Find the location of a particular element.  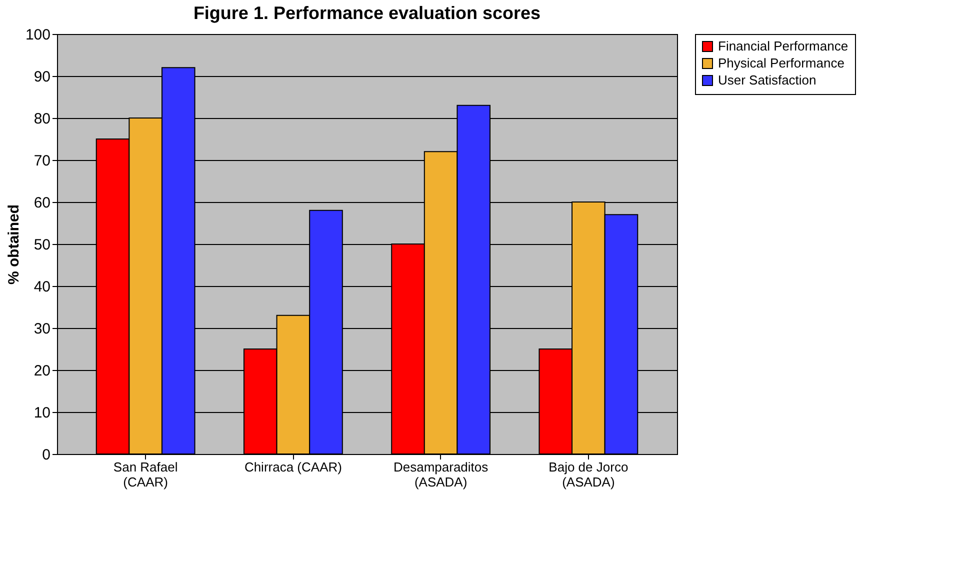

y-tick-label: 70 is located at coordinates (42, 161).